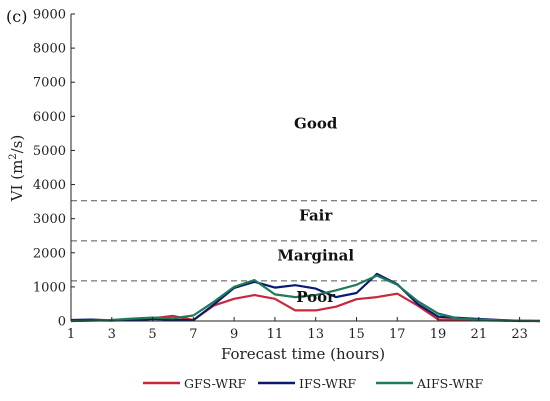 This screenshot has height=401, width=550. Describe the element at coordinates (356, 334) in the screenshot. I see `x-tick-label: 15` at that location.